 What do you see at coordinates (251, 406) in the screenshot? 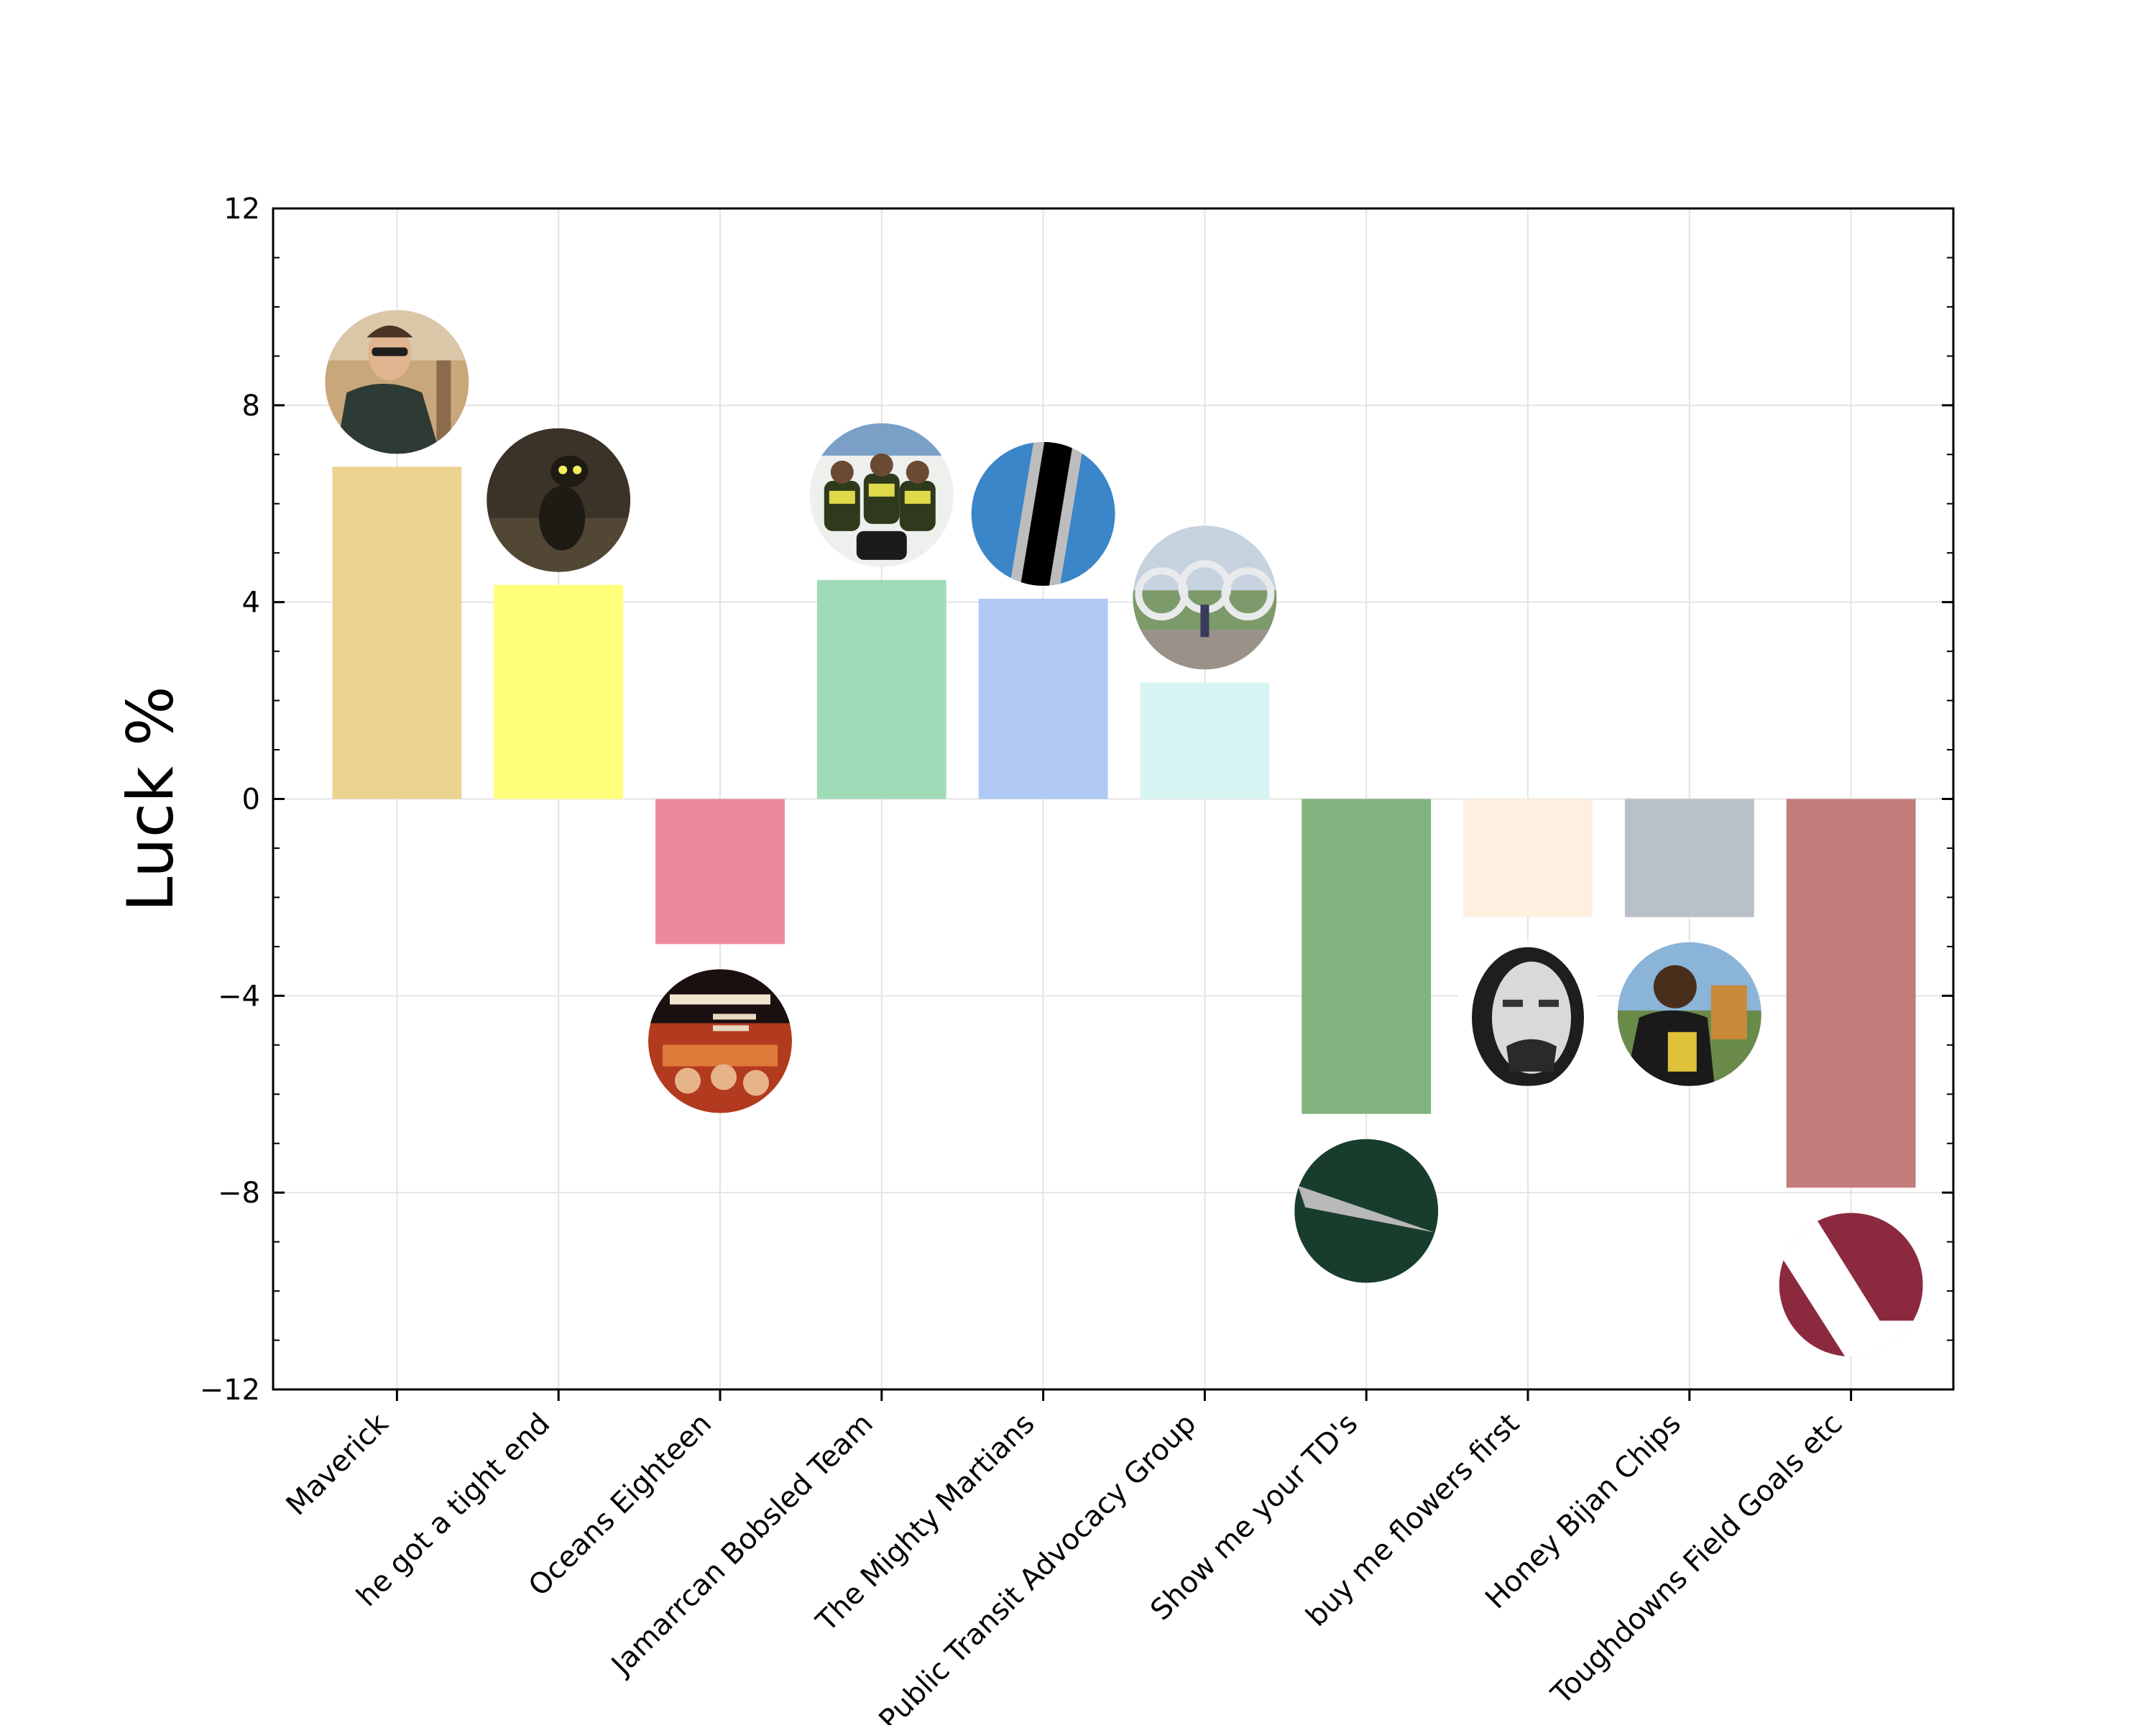
I see `y-tick-label: 8` at bounding box center [251, 406].